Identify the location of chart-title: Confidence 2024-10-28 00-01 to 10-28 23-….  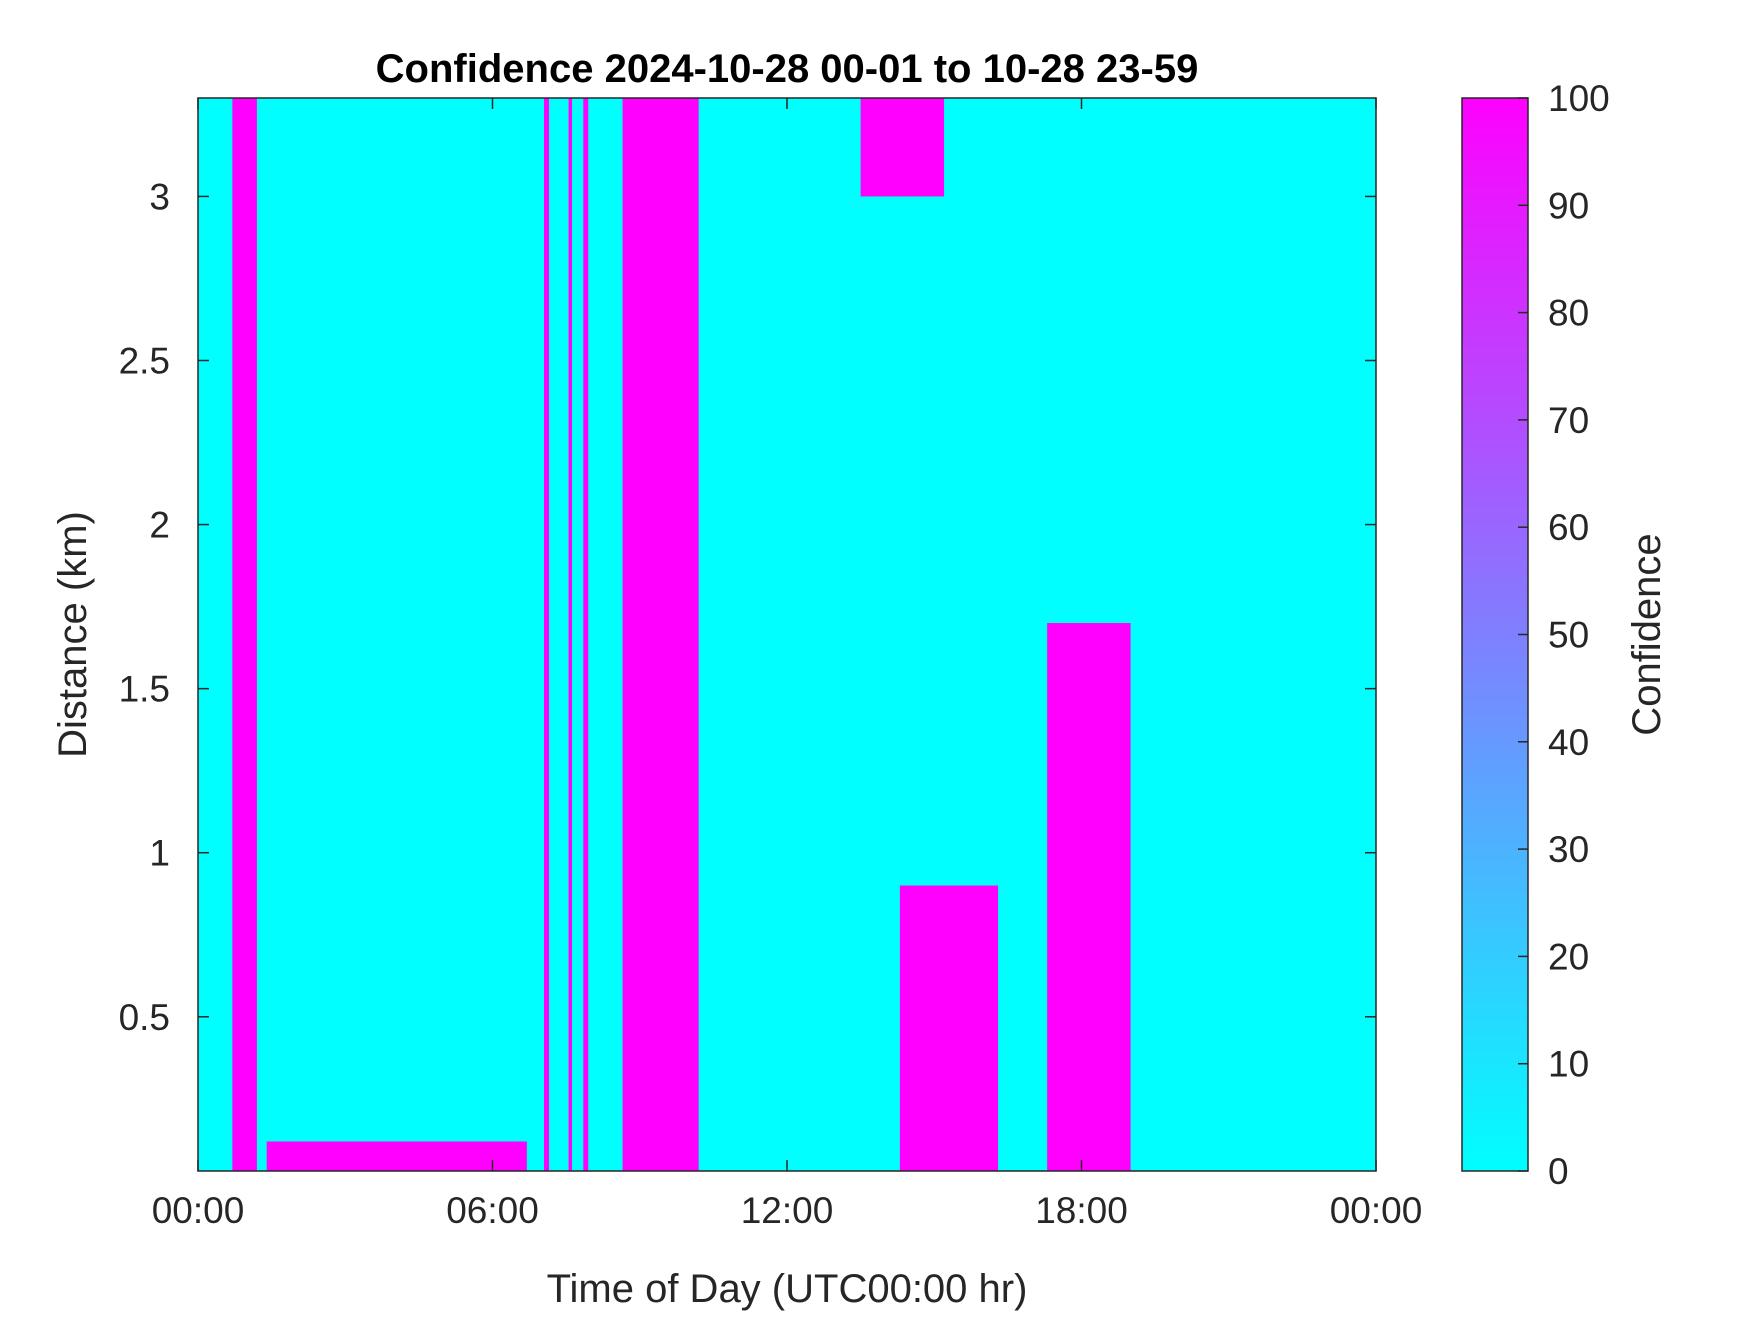
(787, 69).